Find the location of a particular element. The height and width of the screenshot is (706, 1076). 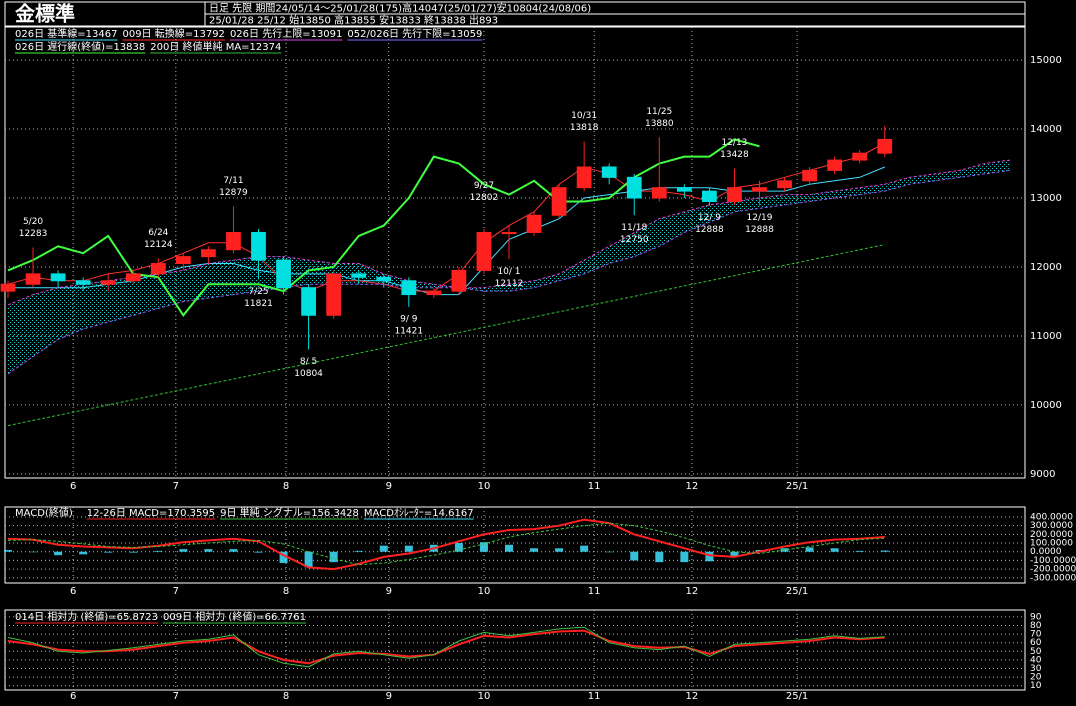

y-tick-label: 300.0000 is located at coordinates (1051, 526).